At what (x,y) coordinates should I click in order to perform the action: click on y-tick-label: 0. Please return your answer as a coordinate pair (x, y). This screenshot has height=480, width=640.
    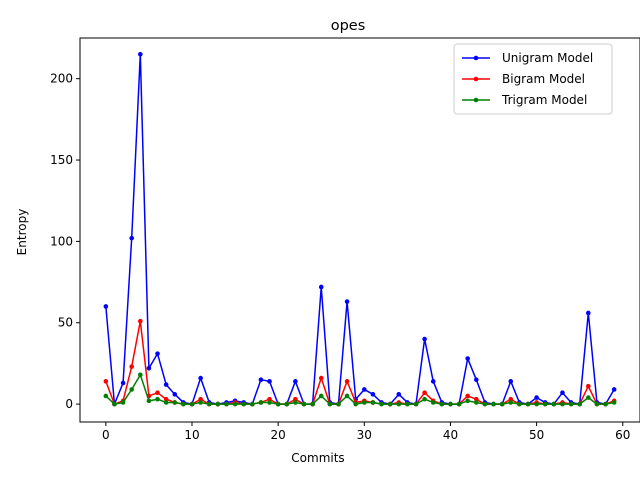
    Looking at the image, I should click on (69, 404).